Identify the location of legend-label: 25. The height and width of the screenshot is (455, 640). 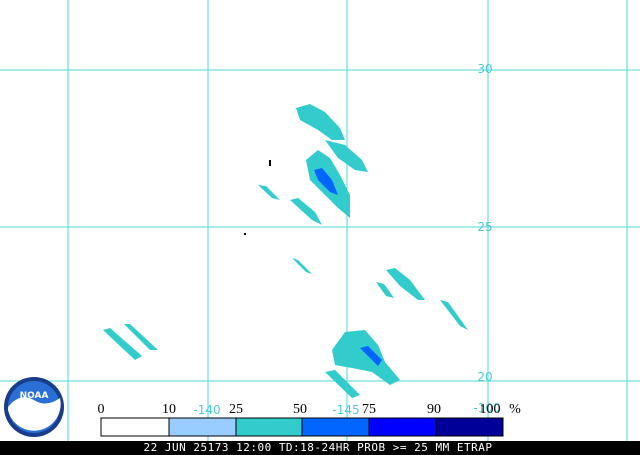
(236, 409).